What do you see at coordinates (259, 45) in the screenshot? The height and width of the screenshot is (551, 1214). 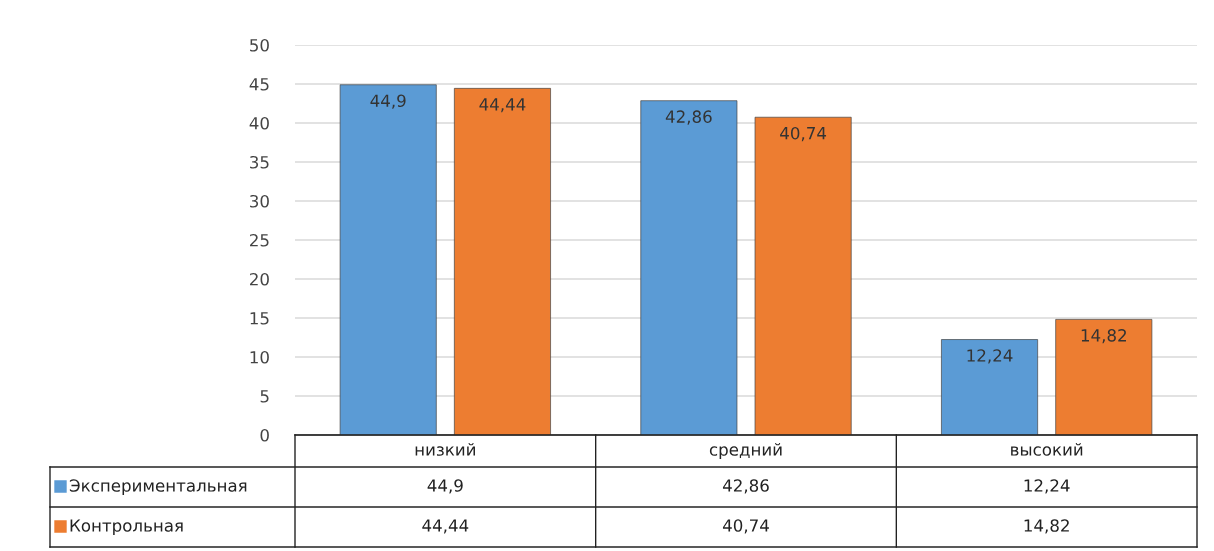 I see `y-tick-label: 50` at bounding box center [259, 45].